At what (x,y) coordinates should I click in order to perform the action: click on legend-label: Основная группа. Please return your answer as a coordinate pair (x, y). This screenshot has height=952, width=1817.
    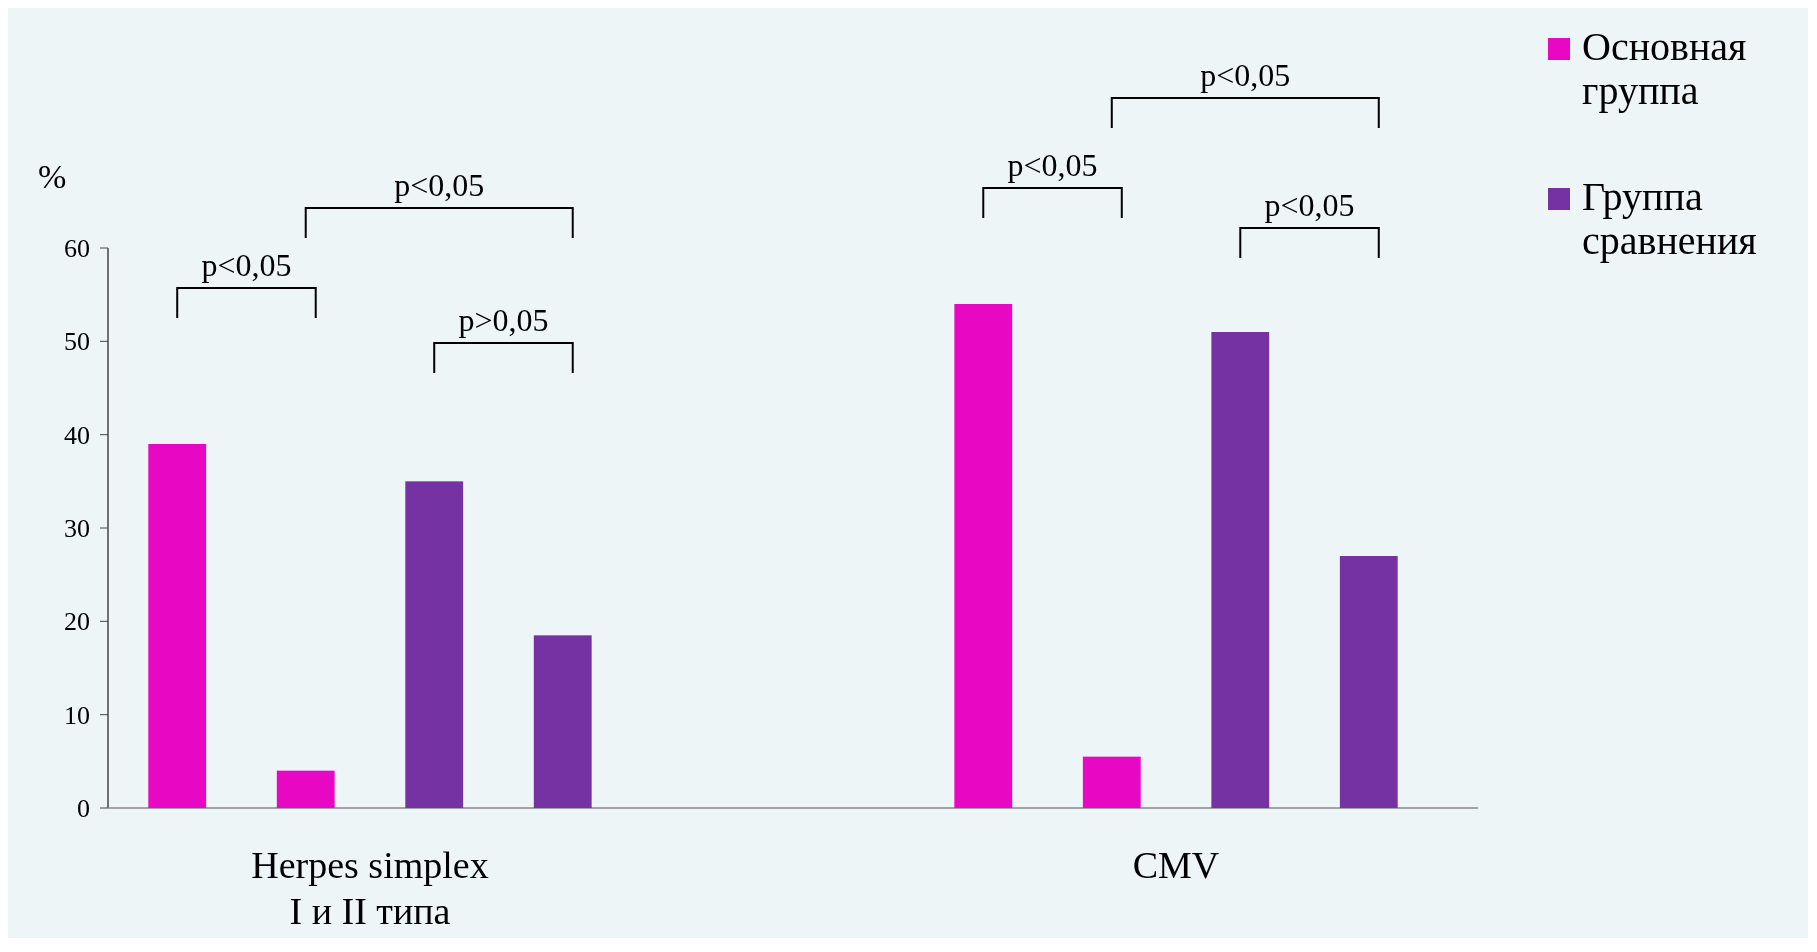
    Looking at the image, I should click on (1664, 68).